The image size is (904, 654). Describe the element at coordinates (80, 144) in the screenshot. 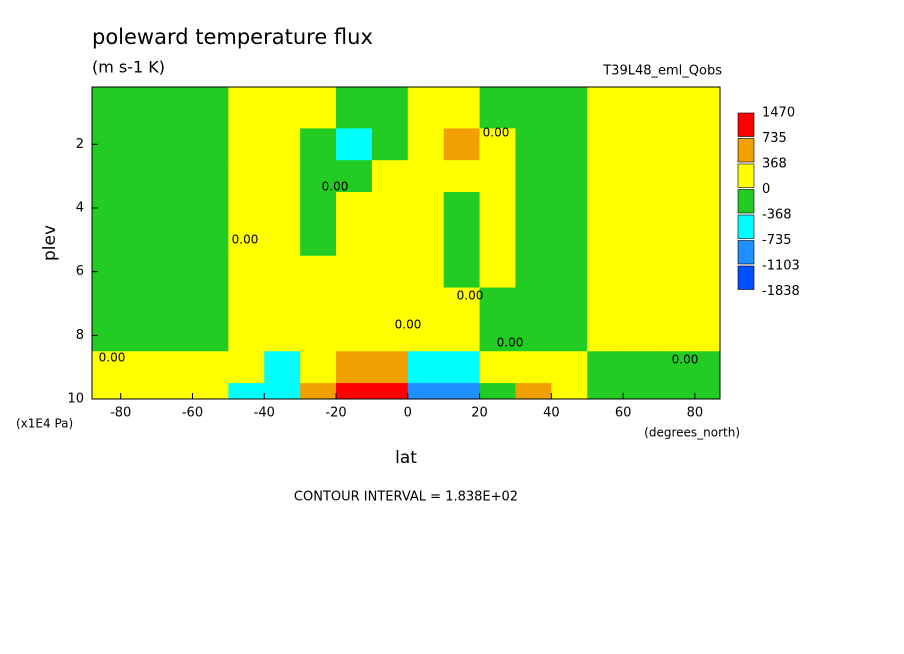

I see `y-tick-label: 2` at that location.